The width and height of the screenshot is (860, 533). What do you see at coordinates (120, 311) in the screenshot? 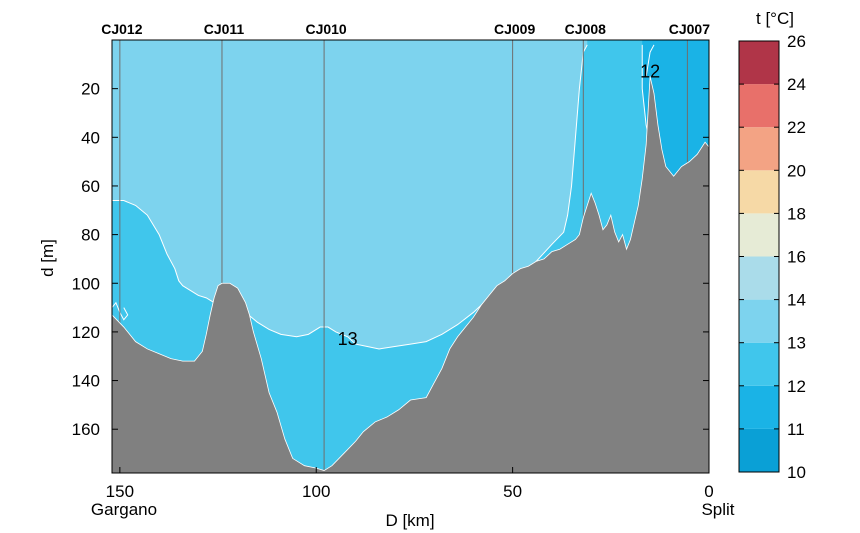
I see `isotherm-12-left-line` at bounding box center [120, 311].